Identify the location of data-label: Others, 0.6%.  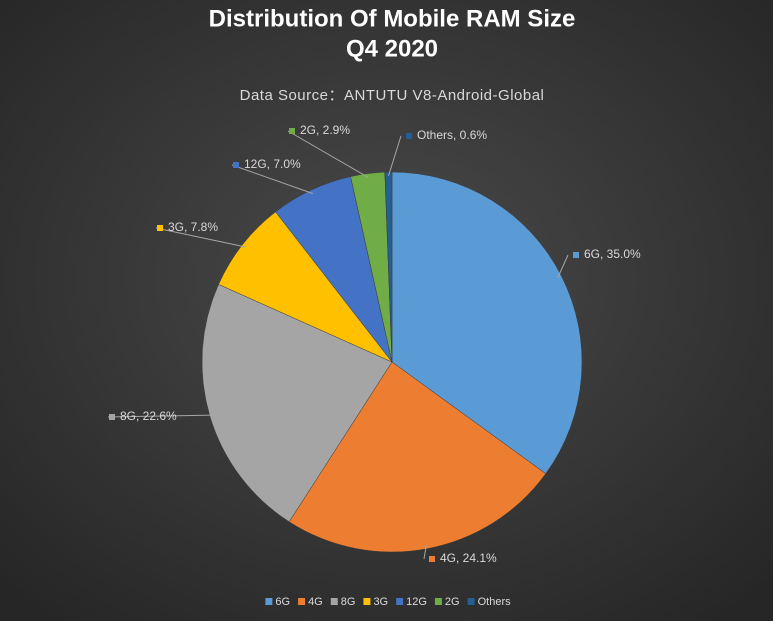
(452, 135).